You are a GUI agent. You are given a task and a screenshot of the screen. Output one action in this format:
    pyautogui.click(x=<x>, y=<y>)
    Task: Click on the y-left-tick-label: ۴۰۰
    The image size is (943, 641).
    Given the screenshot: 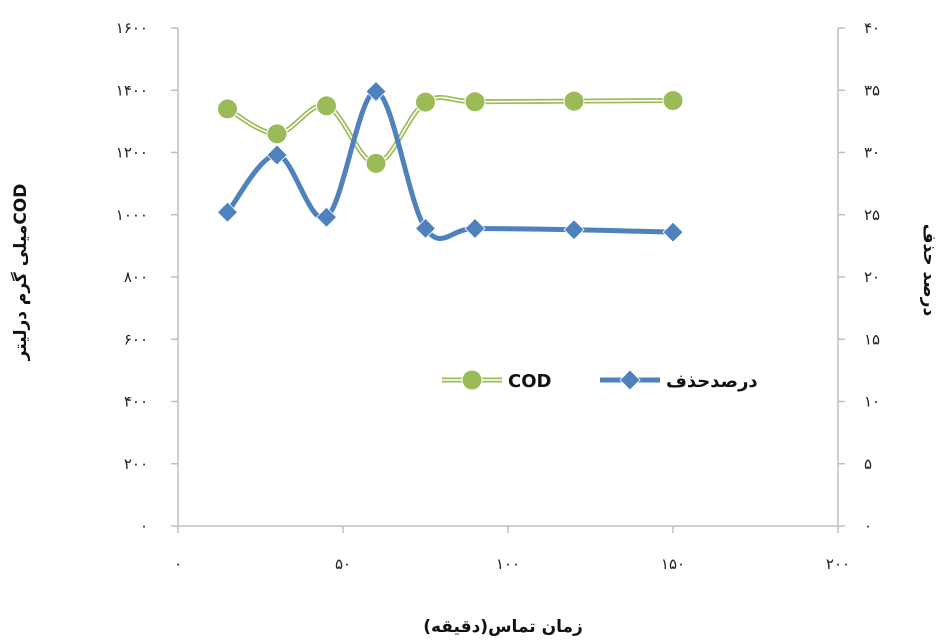 What is the action you would take?
    pyautogui.click(x=136, y=402)
    